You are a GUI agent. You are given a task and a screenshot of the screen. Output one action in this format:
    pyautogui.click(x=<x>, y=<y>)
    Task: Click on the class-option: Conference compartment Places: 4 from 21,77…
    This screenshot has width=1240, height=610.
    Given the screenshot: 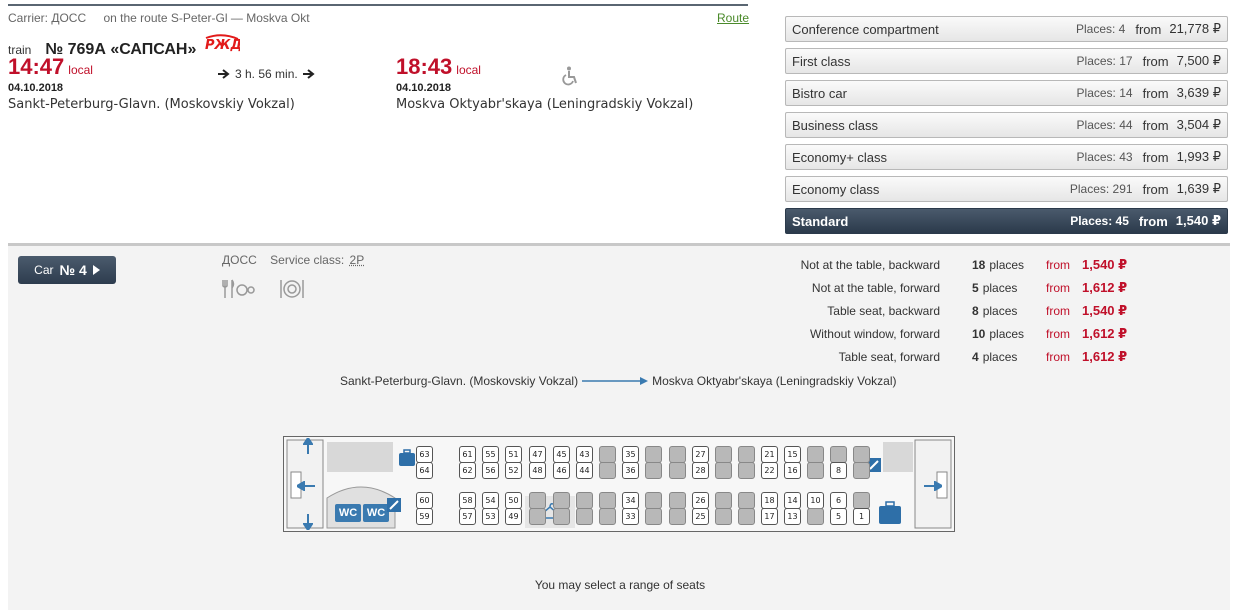 What is the action you would take?
    pyautogui.click(x=1006, y=29)
    